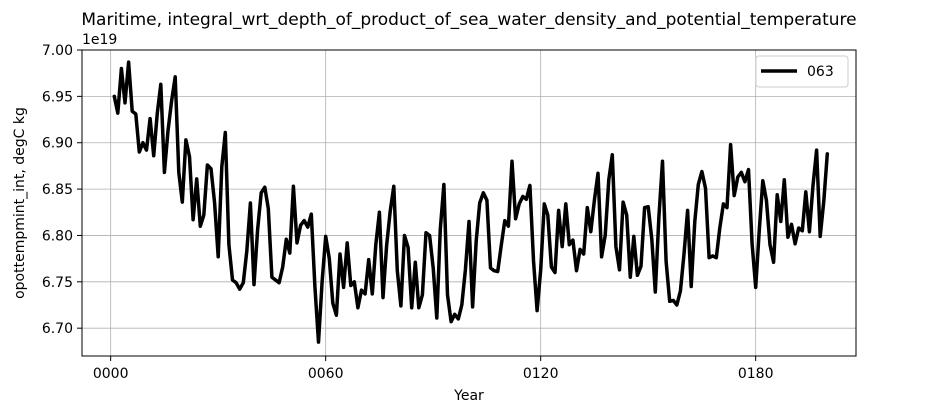  Describe the element at coordinates (820, 72) in the screenshot. I see `legend-label-063: 063` at that location.